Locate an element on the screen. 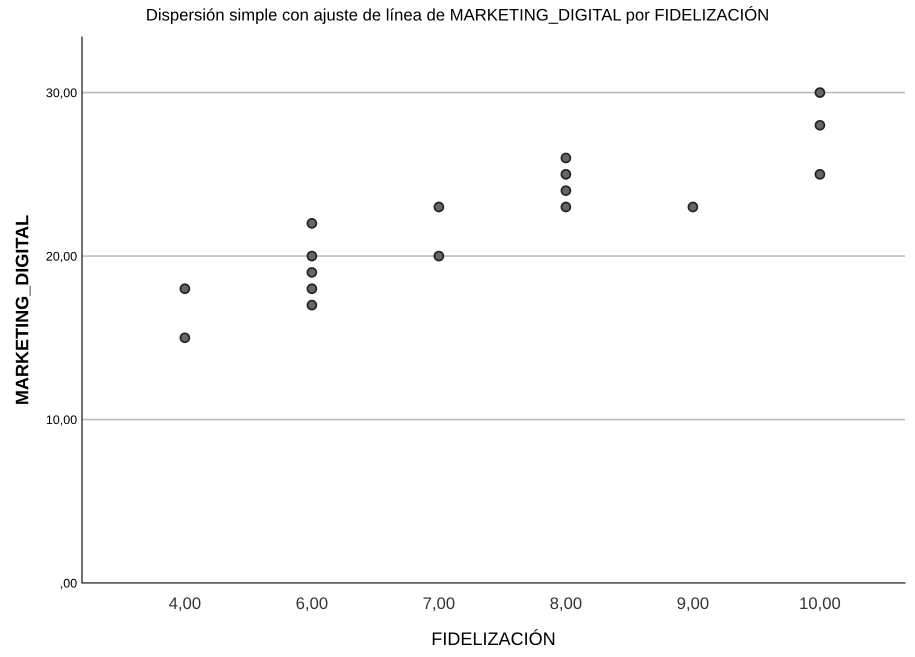 Image resolution: width=915 pixels, height=657 pixels. x-tick-label: 4,00 is located at coordinates (184, 604).